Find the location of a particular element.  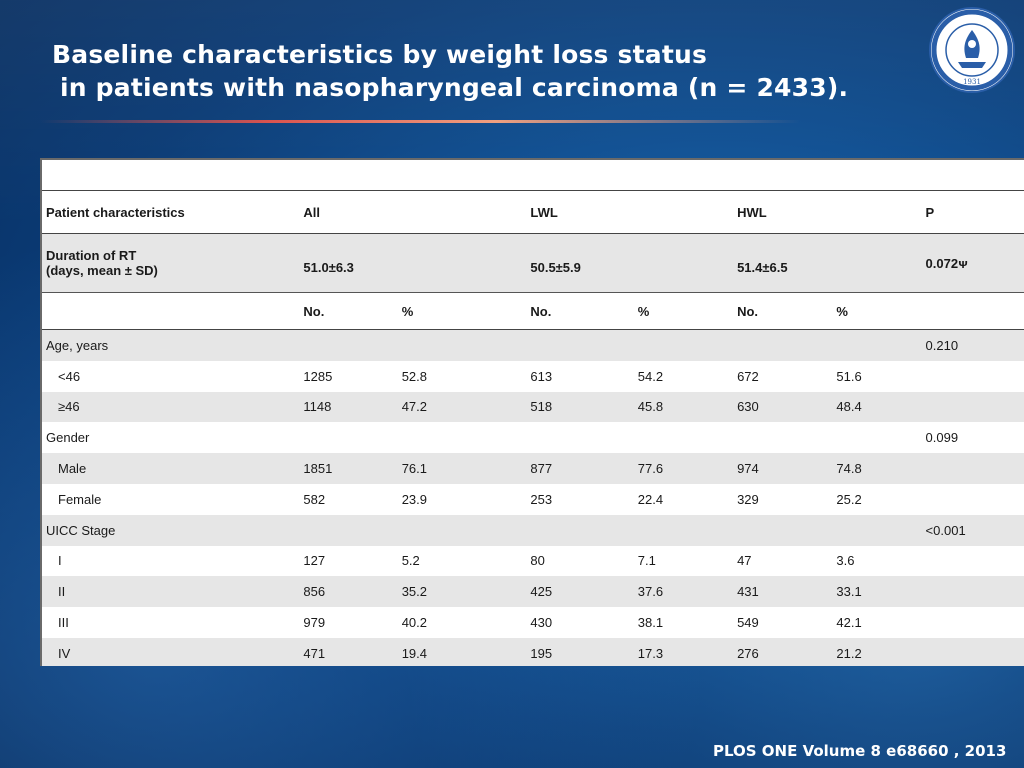

cell-hwl-pct: 33.1 is located at coordinates (877, 592).